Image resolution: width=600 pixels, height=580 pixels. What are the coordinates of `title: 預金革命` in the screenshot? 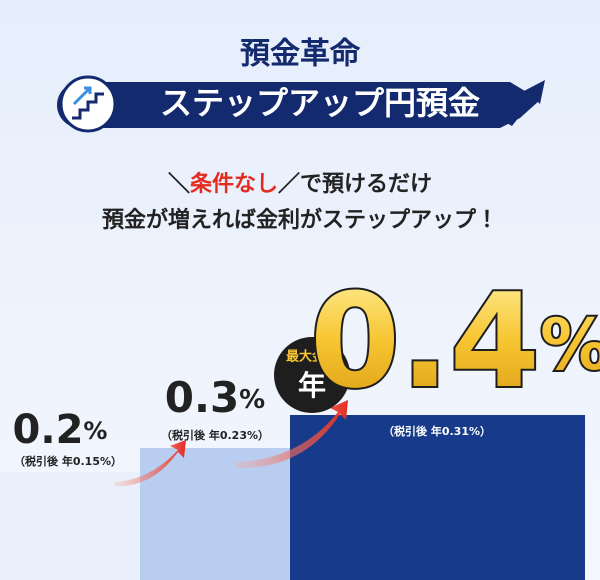 It's located at (300, 54).